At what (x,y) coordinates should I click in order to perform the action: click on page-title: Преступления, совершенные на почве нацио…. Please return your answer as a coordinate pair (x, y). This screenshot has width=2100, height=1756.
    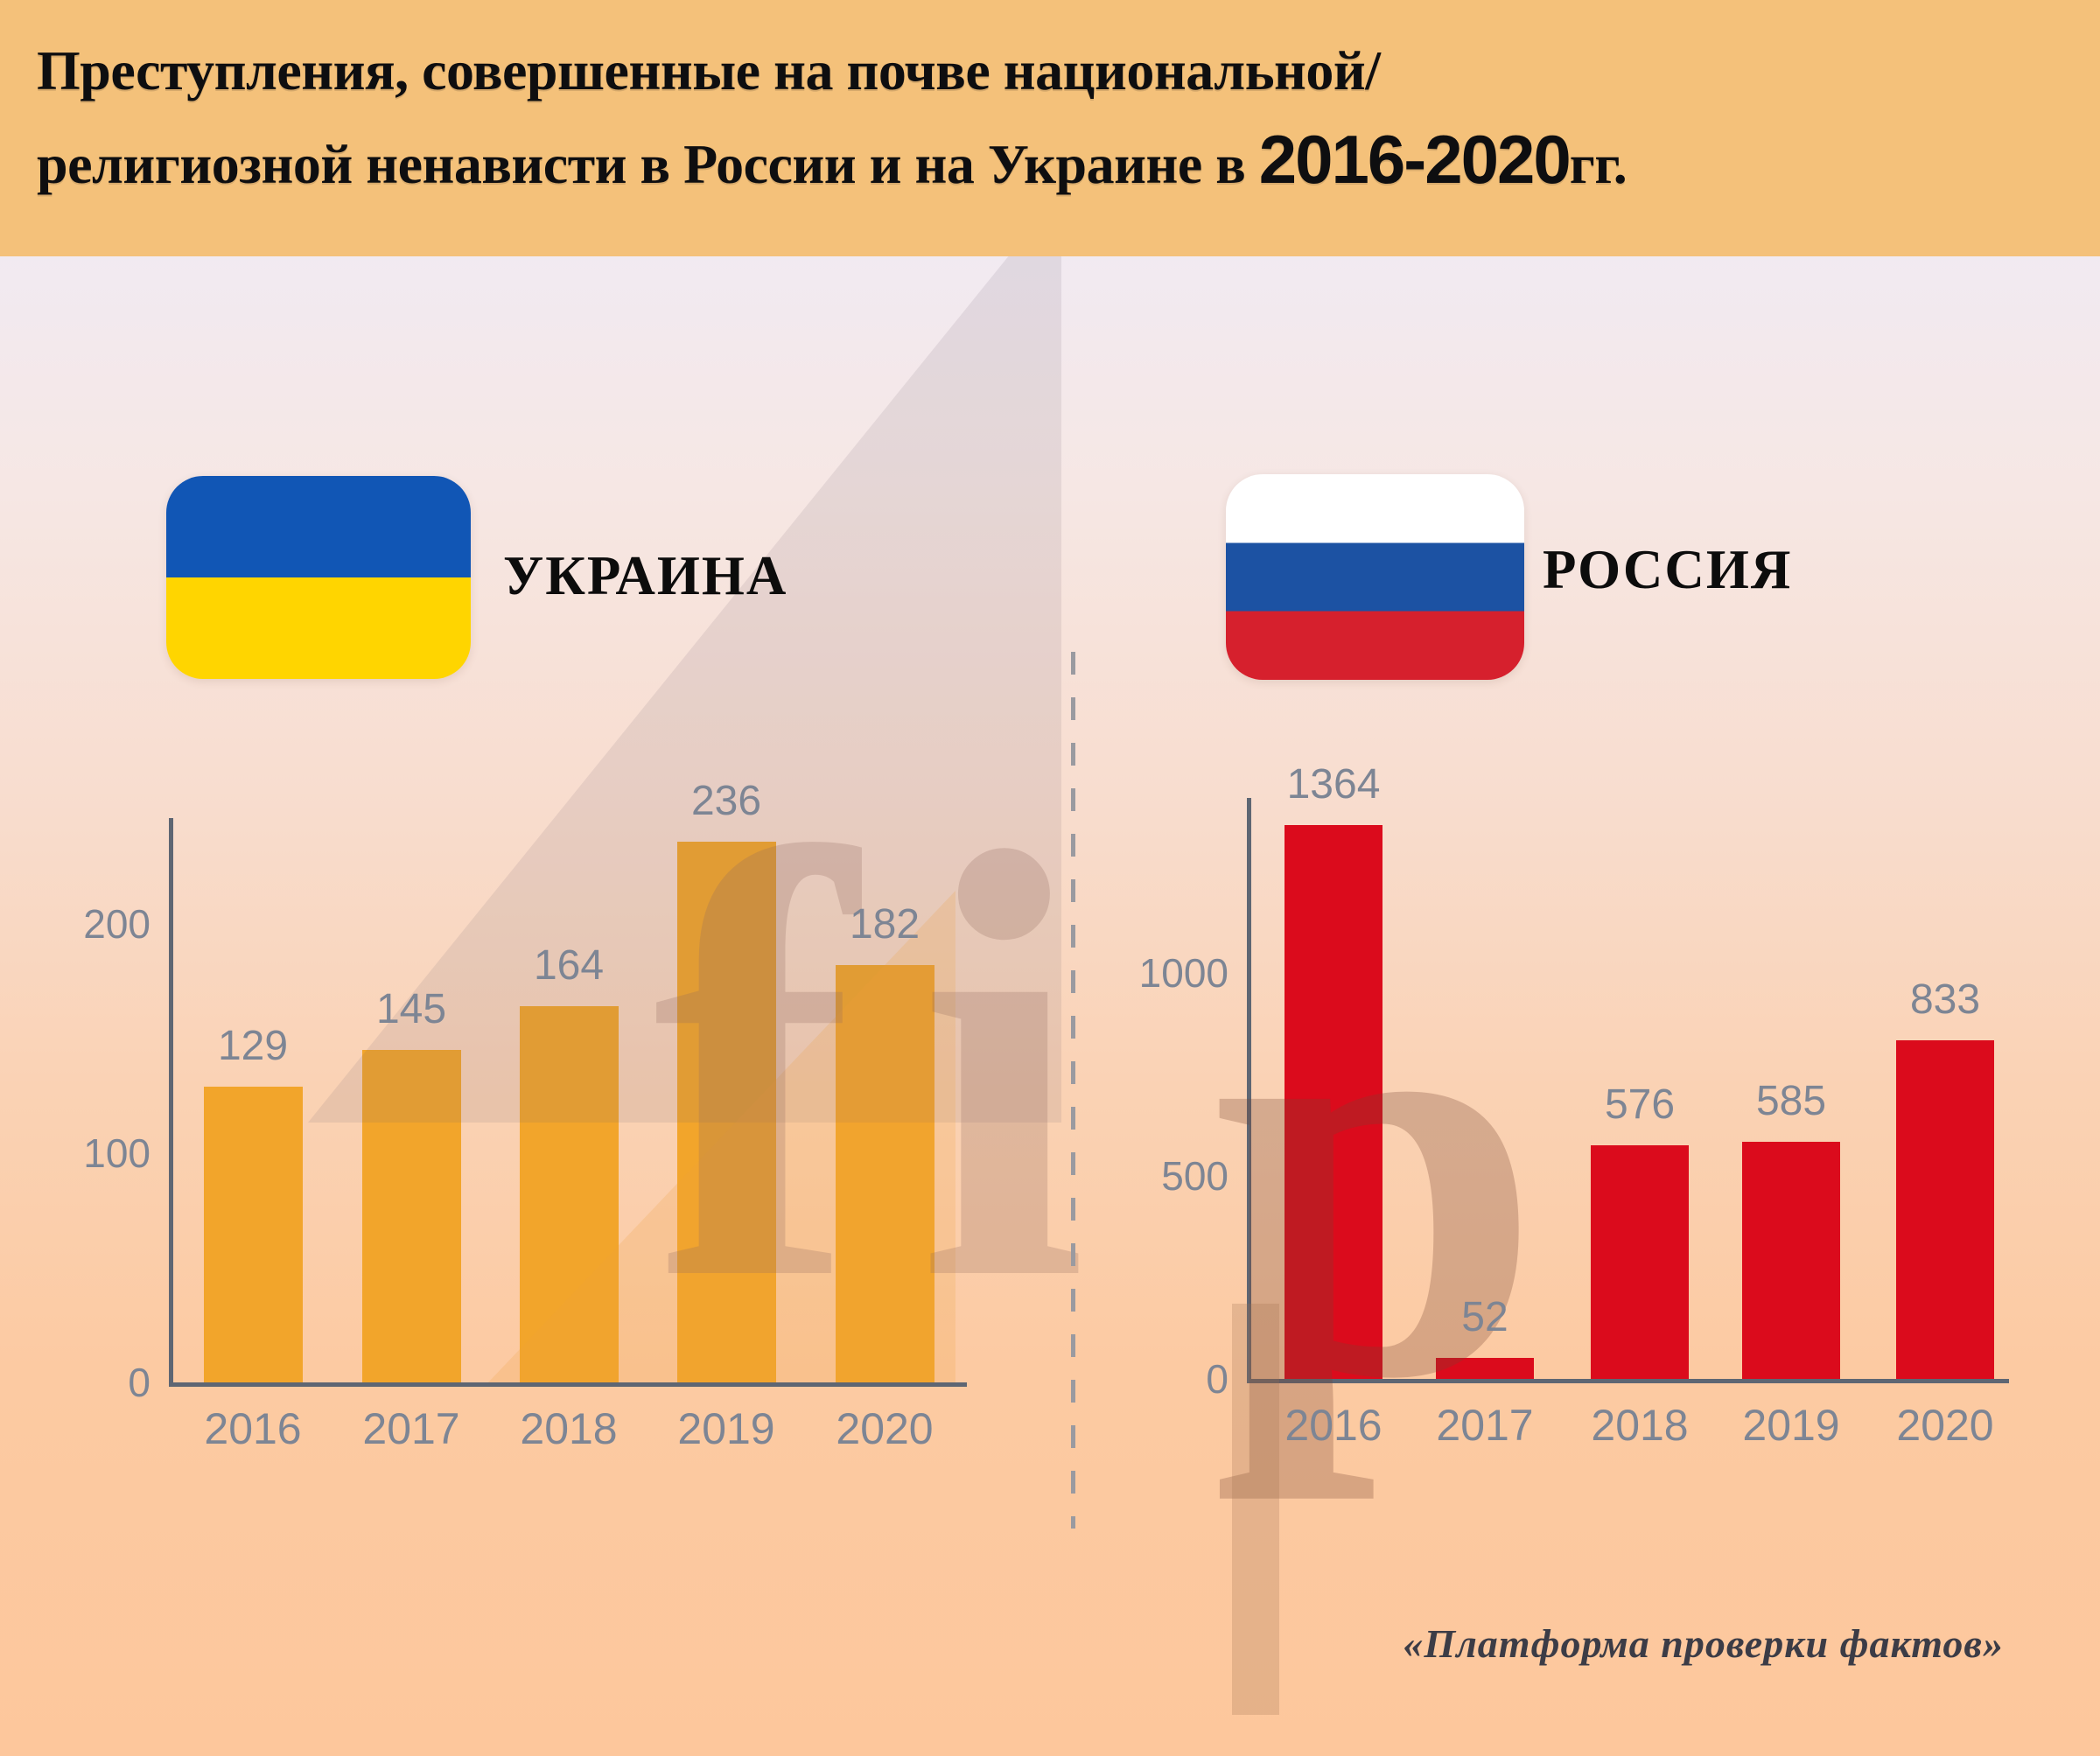
    Looking at the image, I should click on (1052, 119).